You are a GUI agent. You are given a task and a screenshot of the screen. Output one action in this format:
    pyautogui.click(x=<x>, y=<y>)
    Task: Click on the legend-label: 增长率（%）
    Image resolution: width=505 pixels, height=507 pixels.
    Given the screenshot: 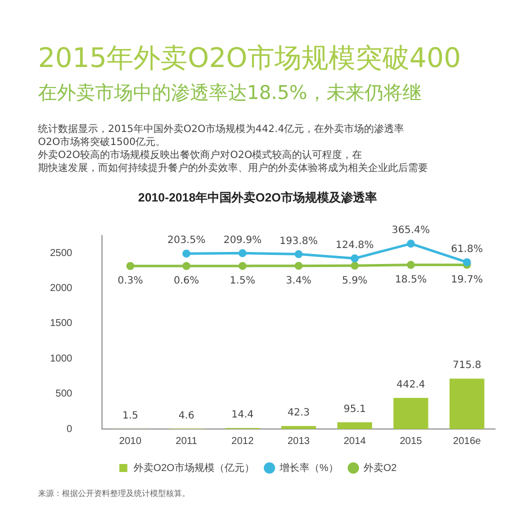 What is the action you would take?
    pyautogui.click(x=308, y=468)
    